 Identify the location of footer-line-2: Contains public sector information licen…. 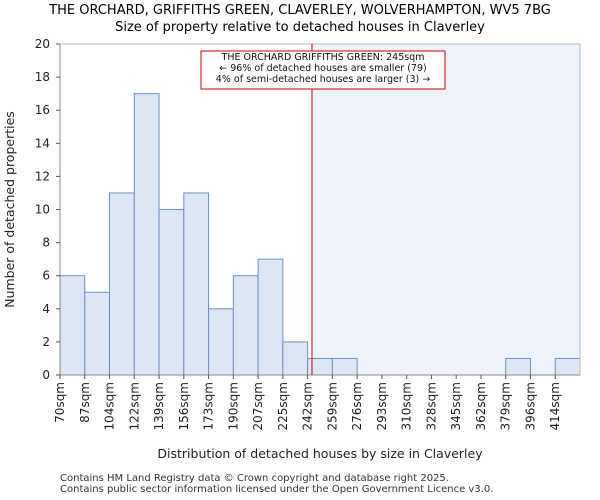
(277, 489).